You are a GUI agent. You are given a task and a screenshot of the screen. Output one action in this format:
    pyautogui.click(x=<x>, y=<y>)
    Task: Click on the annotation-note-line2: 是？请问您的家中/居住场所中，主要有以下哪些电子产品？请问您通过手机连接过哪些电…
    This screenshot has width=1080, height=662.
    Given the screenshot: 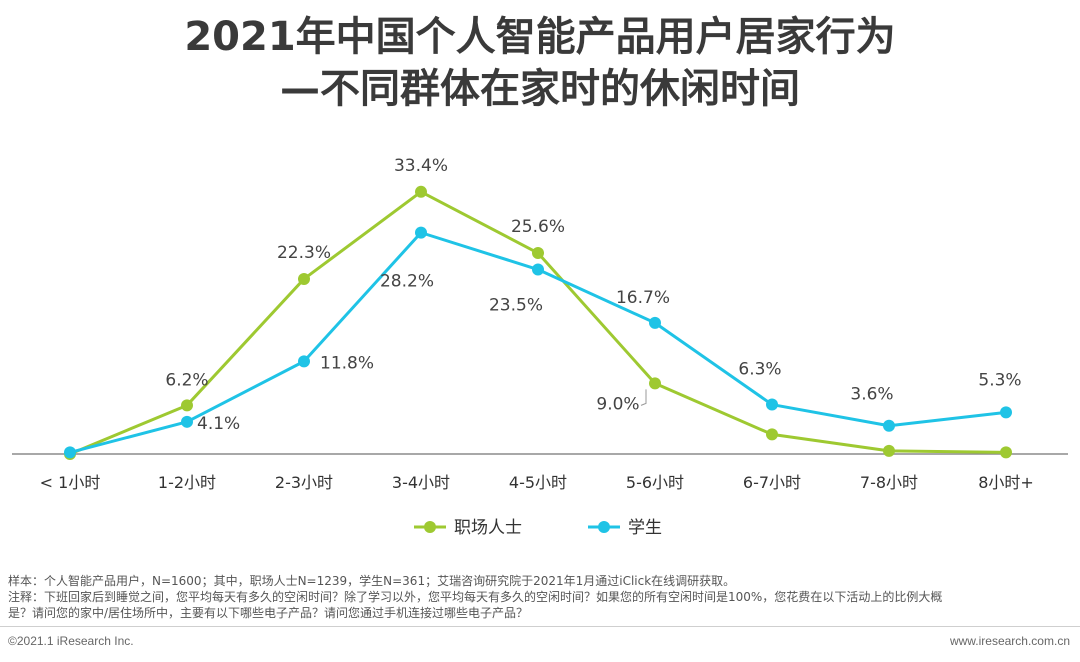 What is the action you would take?
    pyautogui.click(x=268, y=613)
    